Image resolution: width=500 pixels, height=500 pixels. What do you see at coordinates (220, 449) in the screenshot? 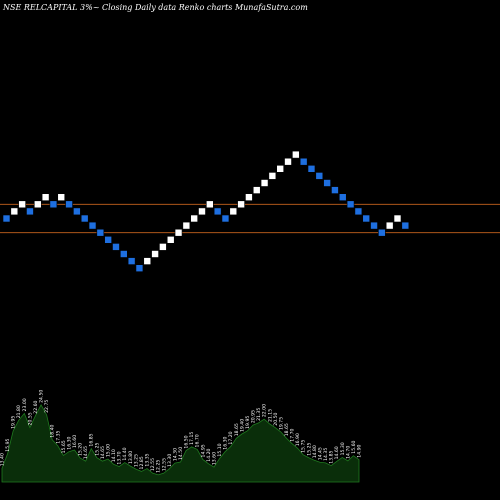
I see `volume-label: 15.10` at bounding box center [220, 449].